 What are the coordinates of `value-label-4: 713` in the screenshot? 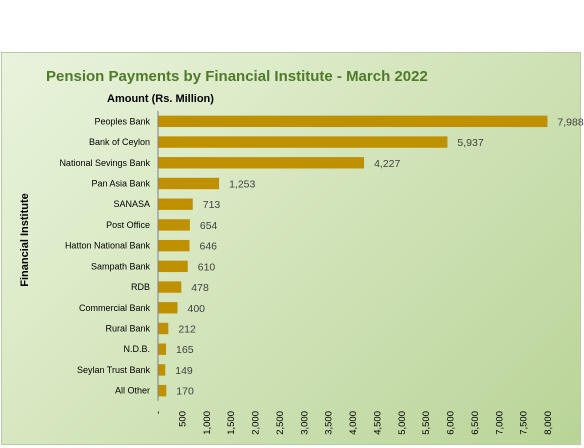 It's located at (212, 205).